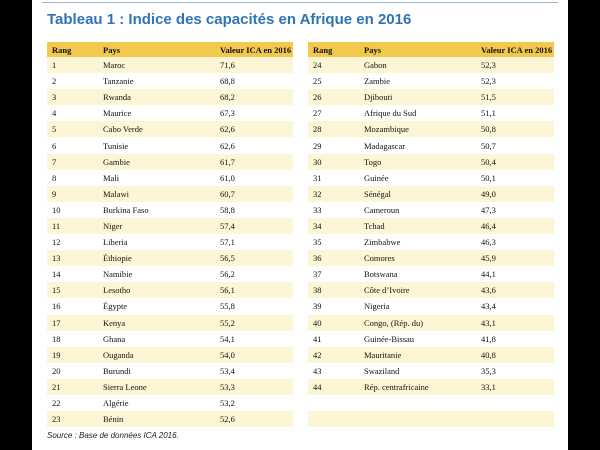  I want to click on country-cell: Sénégal, so click(406, 193).